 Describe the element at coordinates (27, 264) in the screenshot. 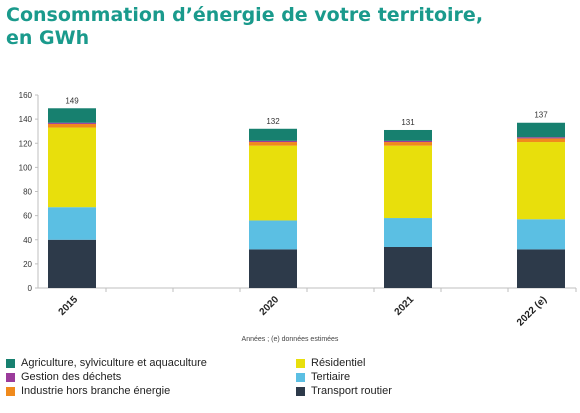

I see `y-tick-label: 20` at that location.